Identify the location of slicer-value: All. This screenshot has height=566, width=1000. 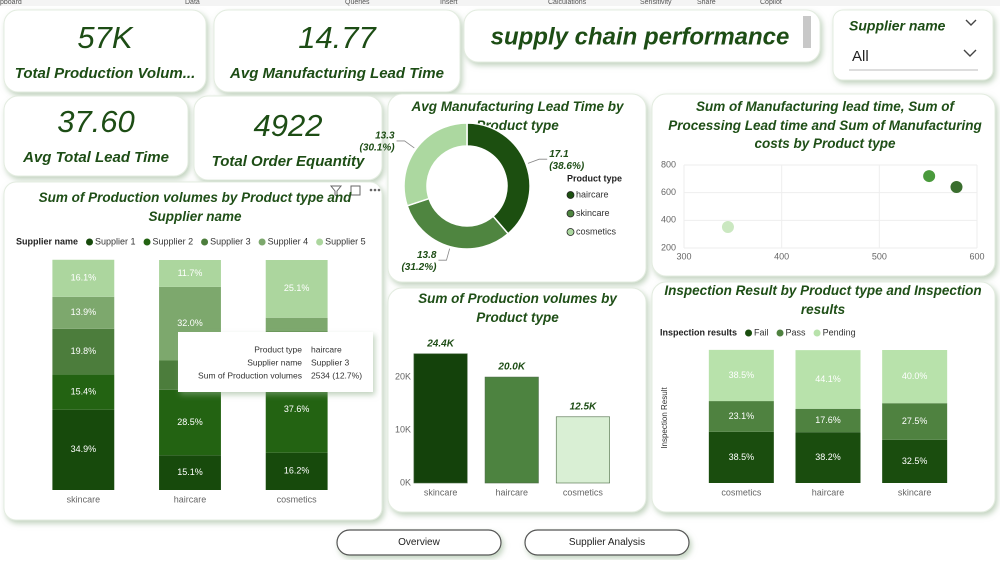
(860, 56).